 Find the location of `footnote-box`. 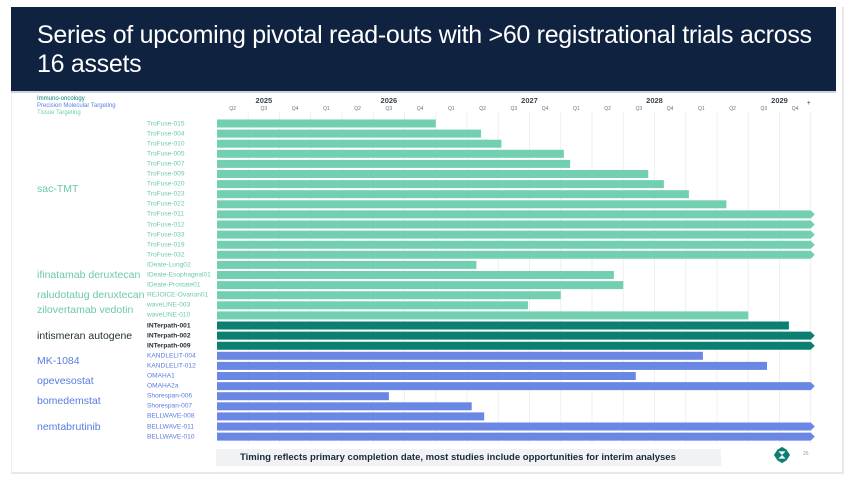

footnote-box is located at coordinates (468, 457).